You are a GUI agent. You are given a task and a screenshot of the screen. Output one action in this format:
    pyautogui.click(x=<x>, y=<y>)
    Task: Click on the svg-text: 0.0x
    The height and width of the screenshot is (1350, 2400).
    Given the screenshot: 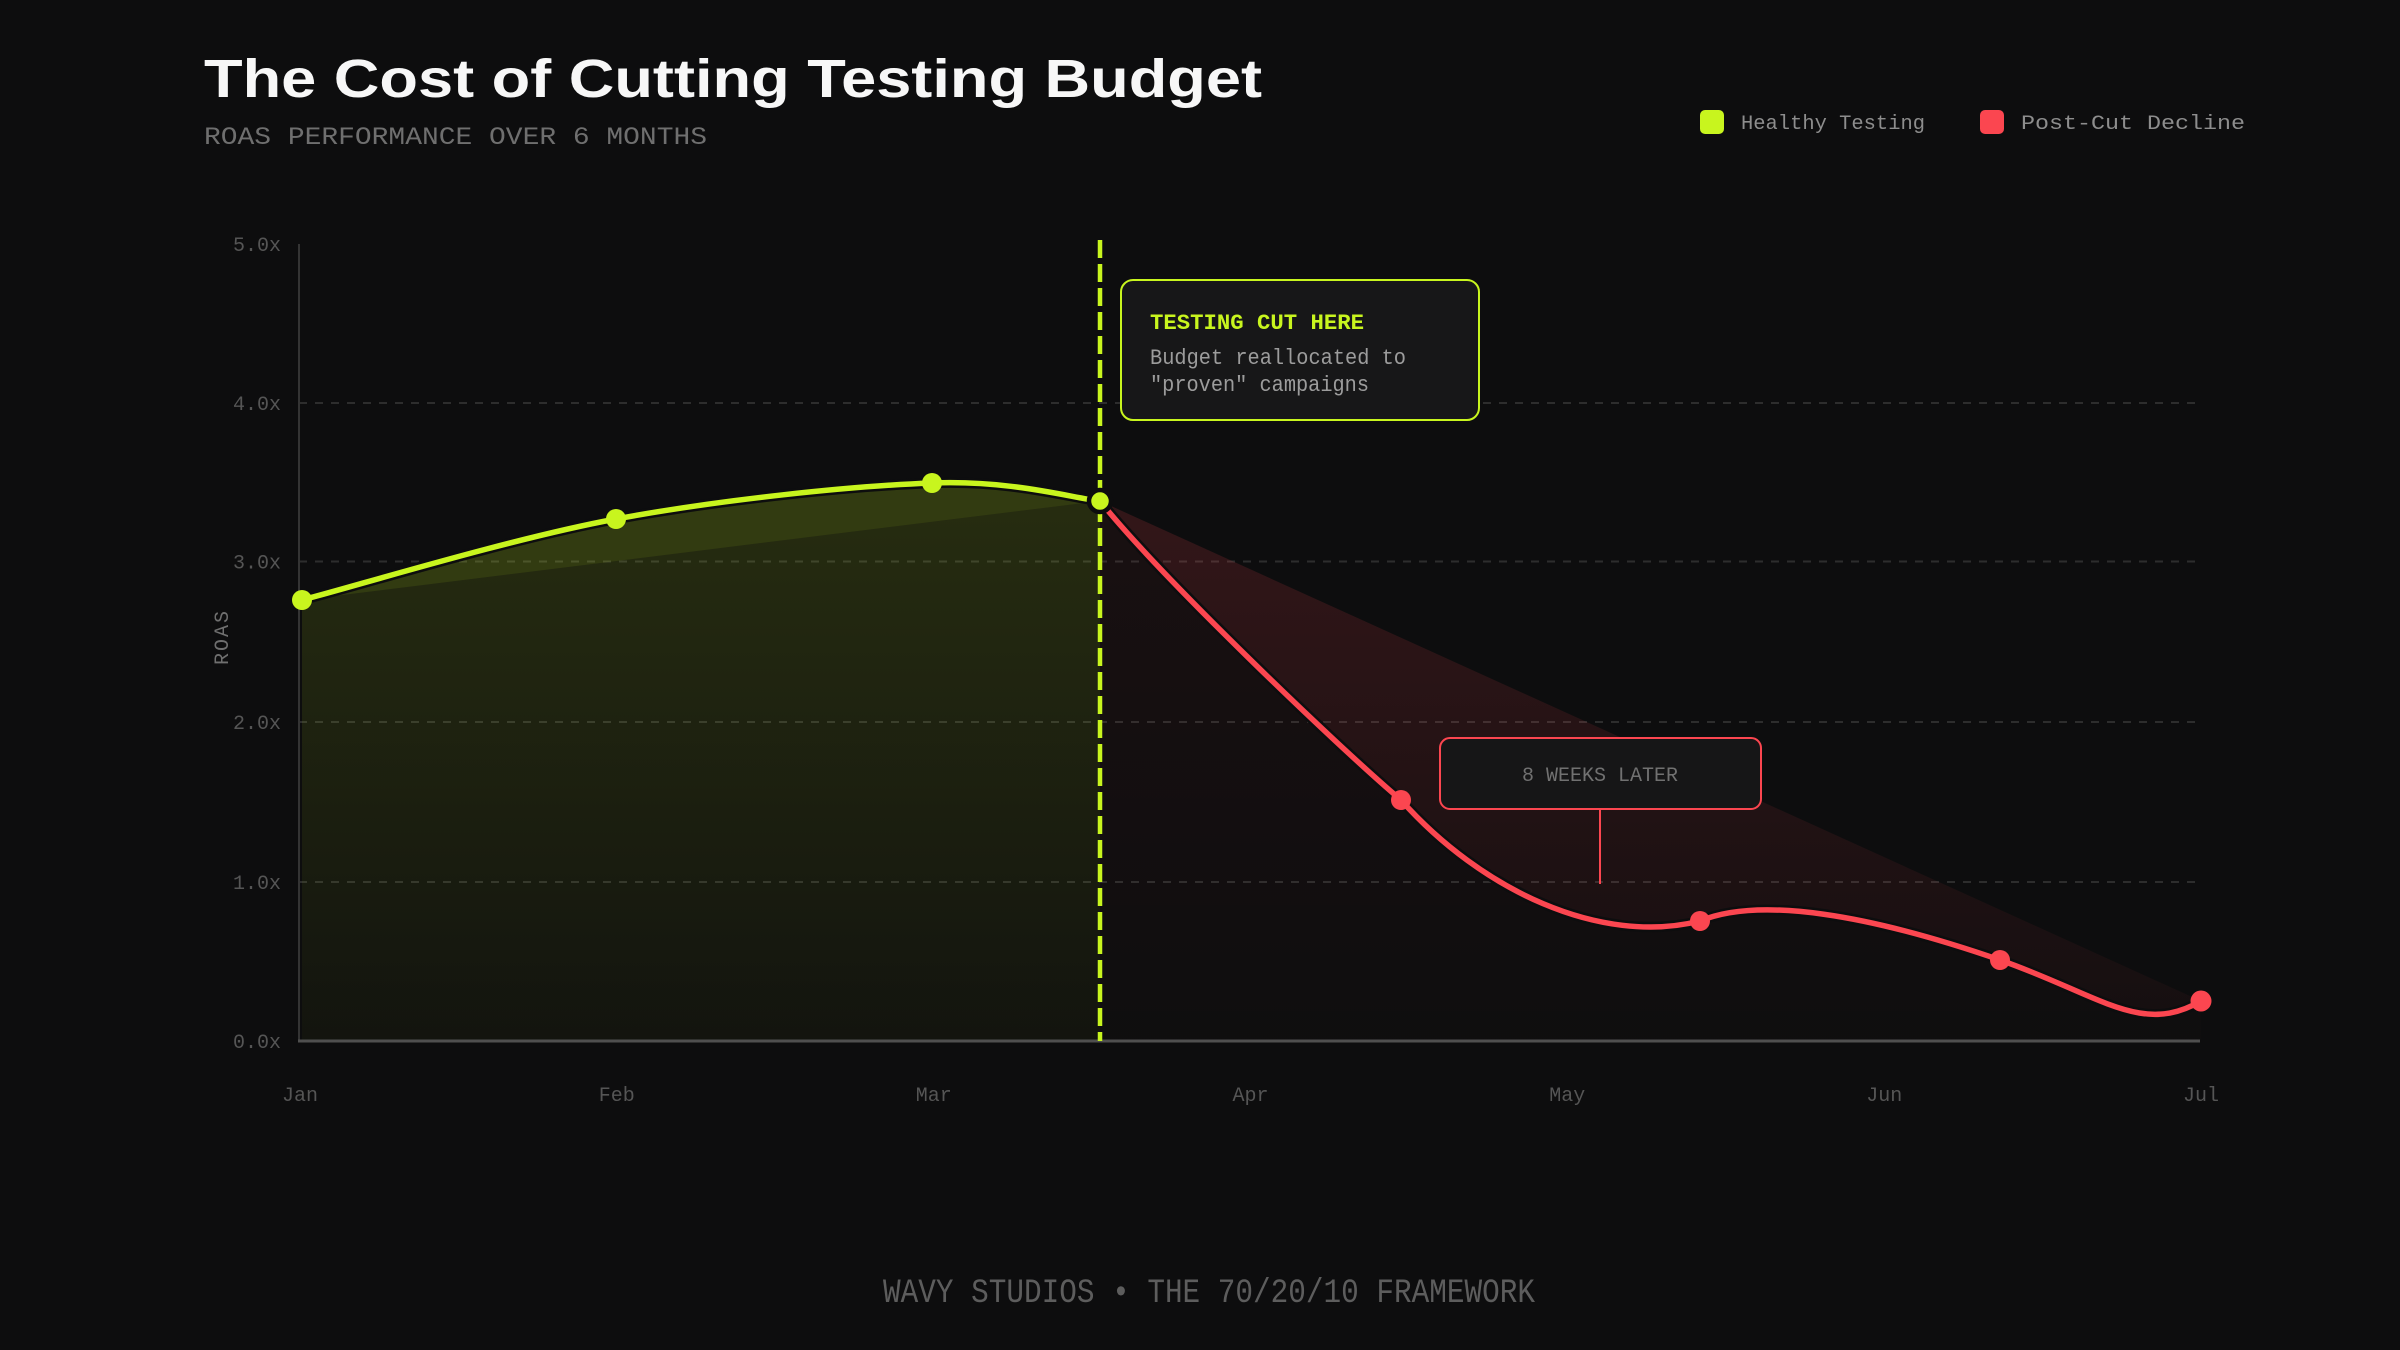 What is the action you would take?
    pyautogui.click(x=257, y=1043)
    